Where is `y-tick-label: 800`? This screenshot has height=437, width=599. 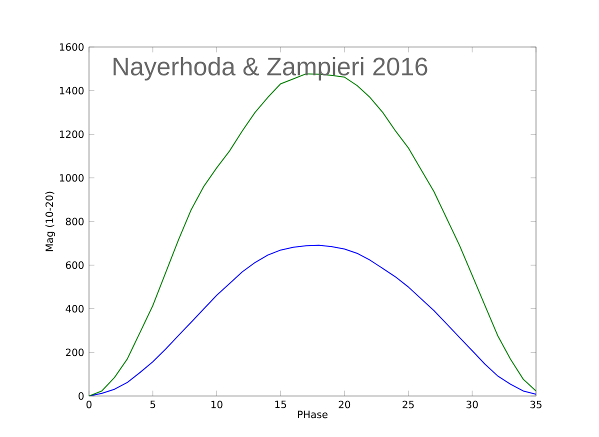
y-tick-label: 800 is located at coordinates (75, 222).